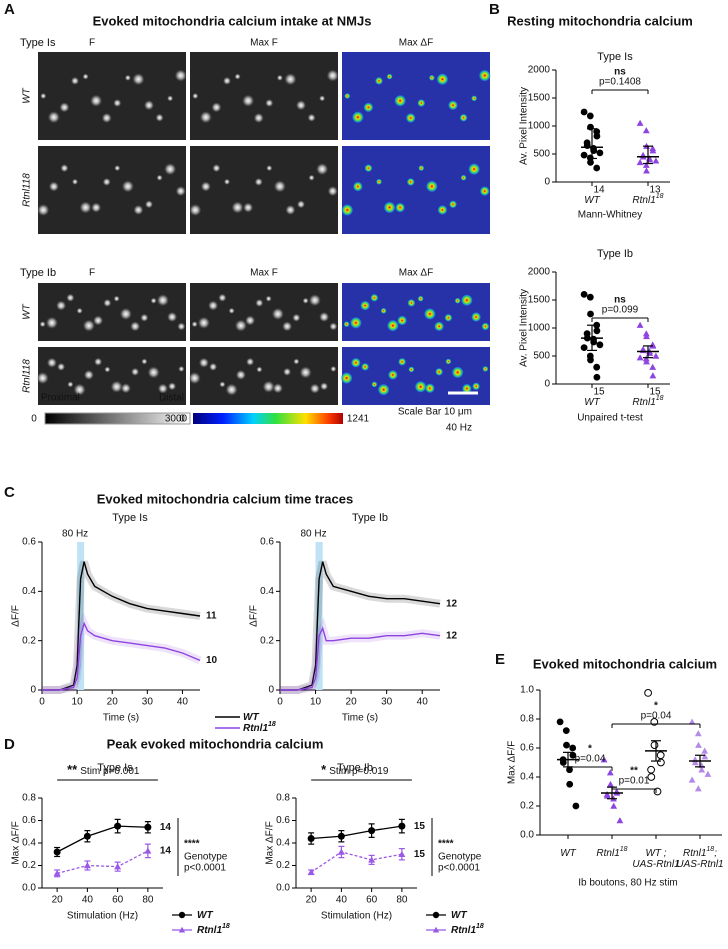 This screenshot has height=949, width=728. What do you see at coordinates (539, 328) in the screenshot?
I see `y-tick-label: 1000` at bounding box center [539, 328].